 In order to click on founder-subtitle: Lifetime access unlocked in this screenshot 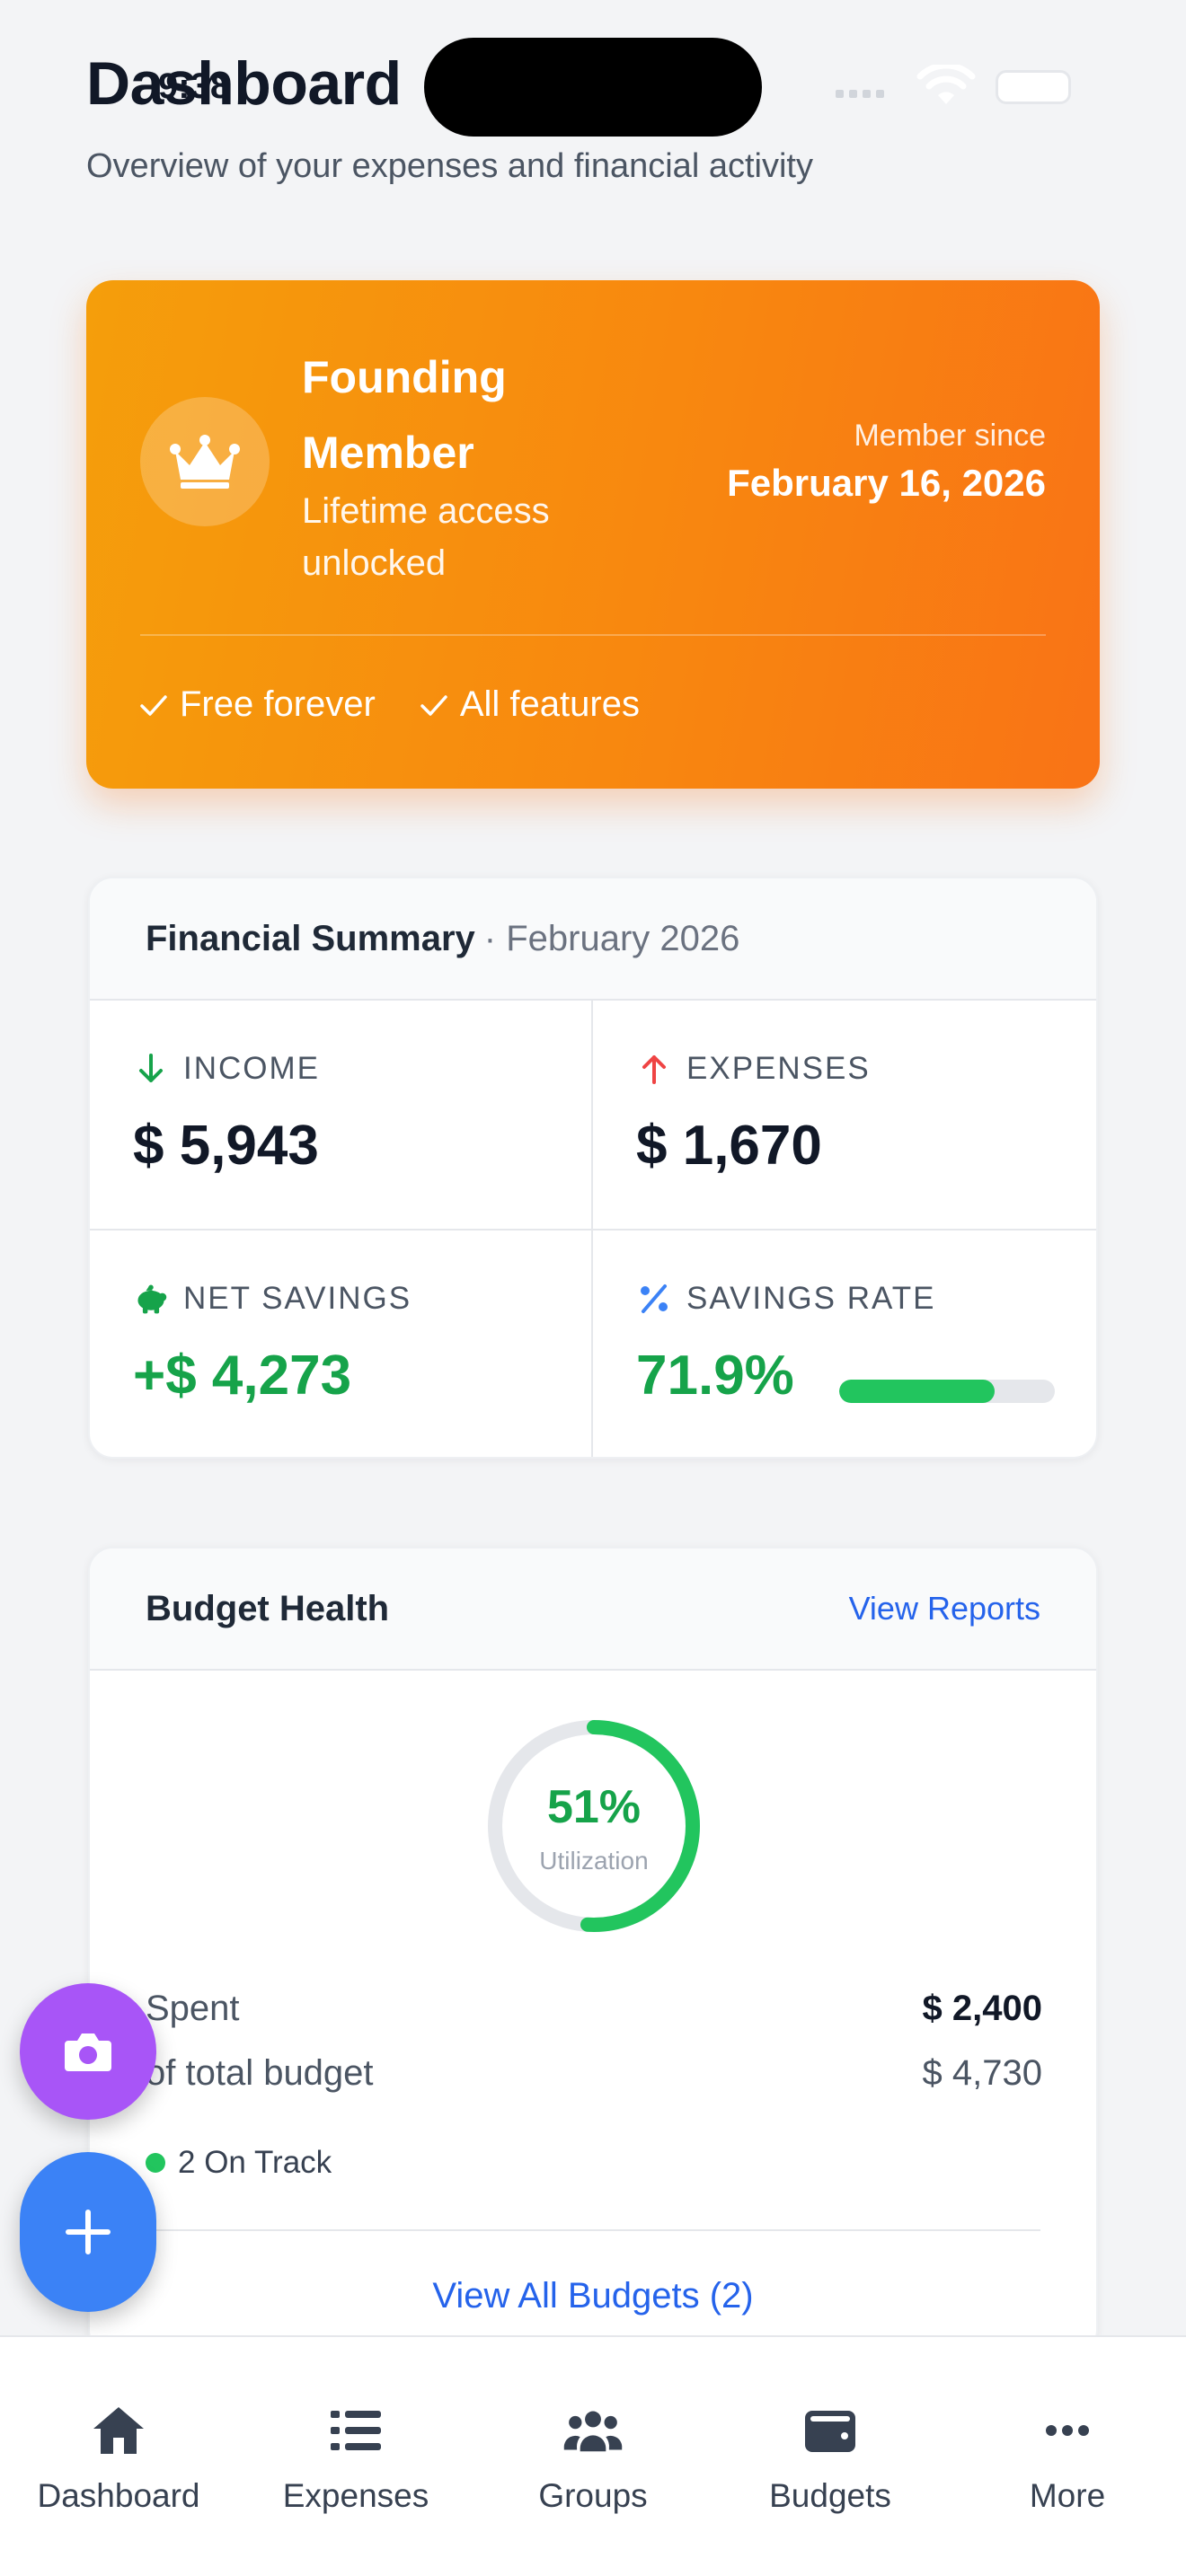, I will do `click(426, 537)`.